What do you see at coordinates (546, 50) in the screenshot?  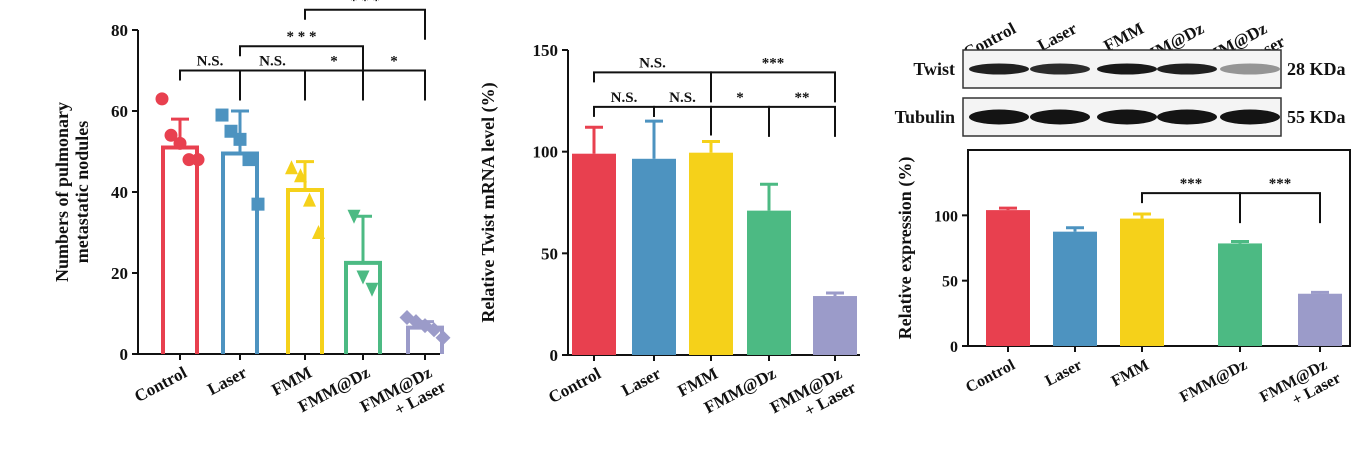 I see `y-tick-label: 150` at bounding box center [546, 50].